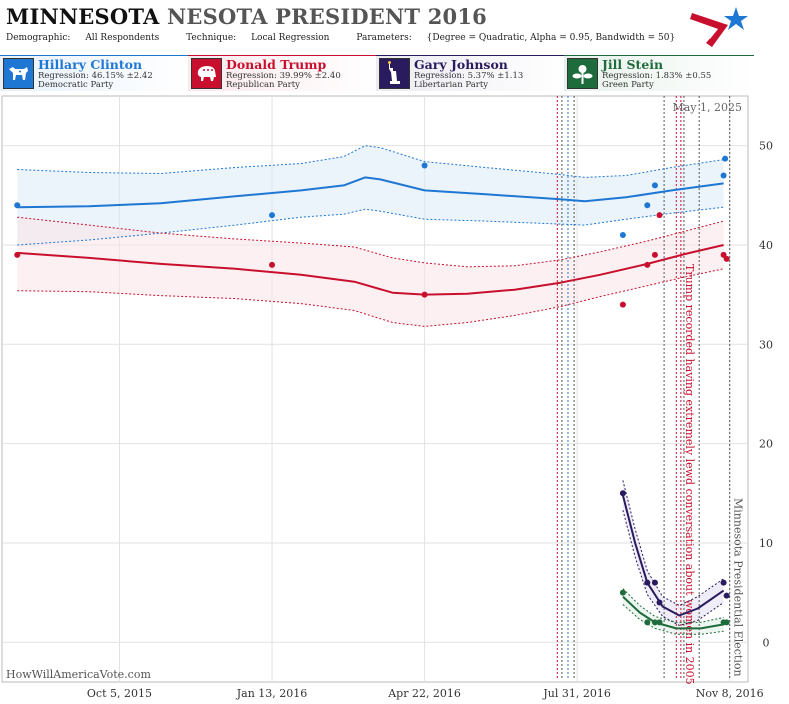 This screenshot has width=789, height=704. What do you see at coordinates (76, 85) in the screenshot?
I see `candidate-party: Democratic Party` at bounding box center [76, 85].